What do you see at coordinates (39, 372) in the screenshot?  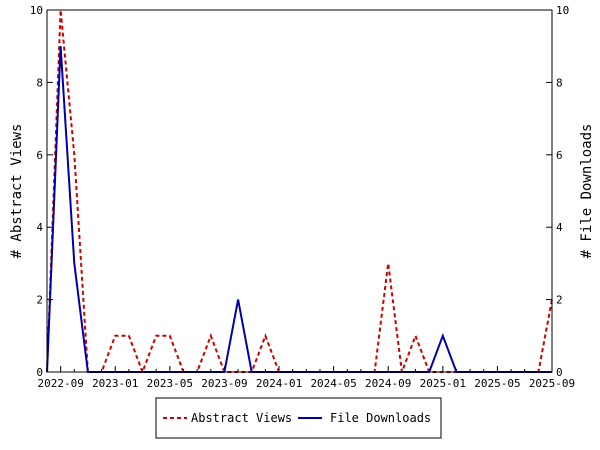 I see `y-tick-left-label: 0` at bounding box center [39, 372].